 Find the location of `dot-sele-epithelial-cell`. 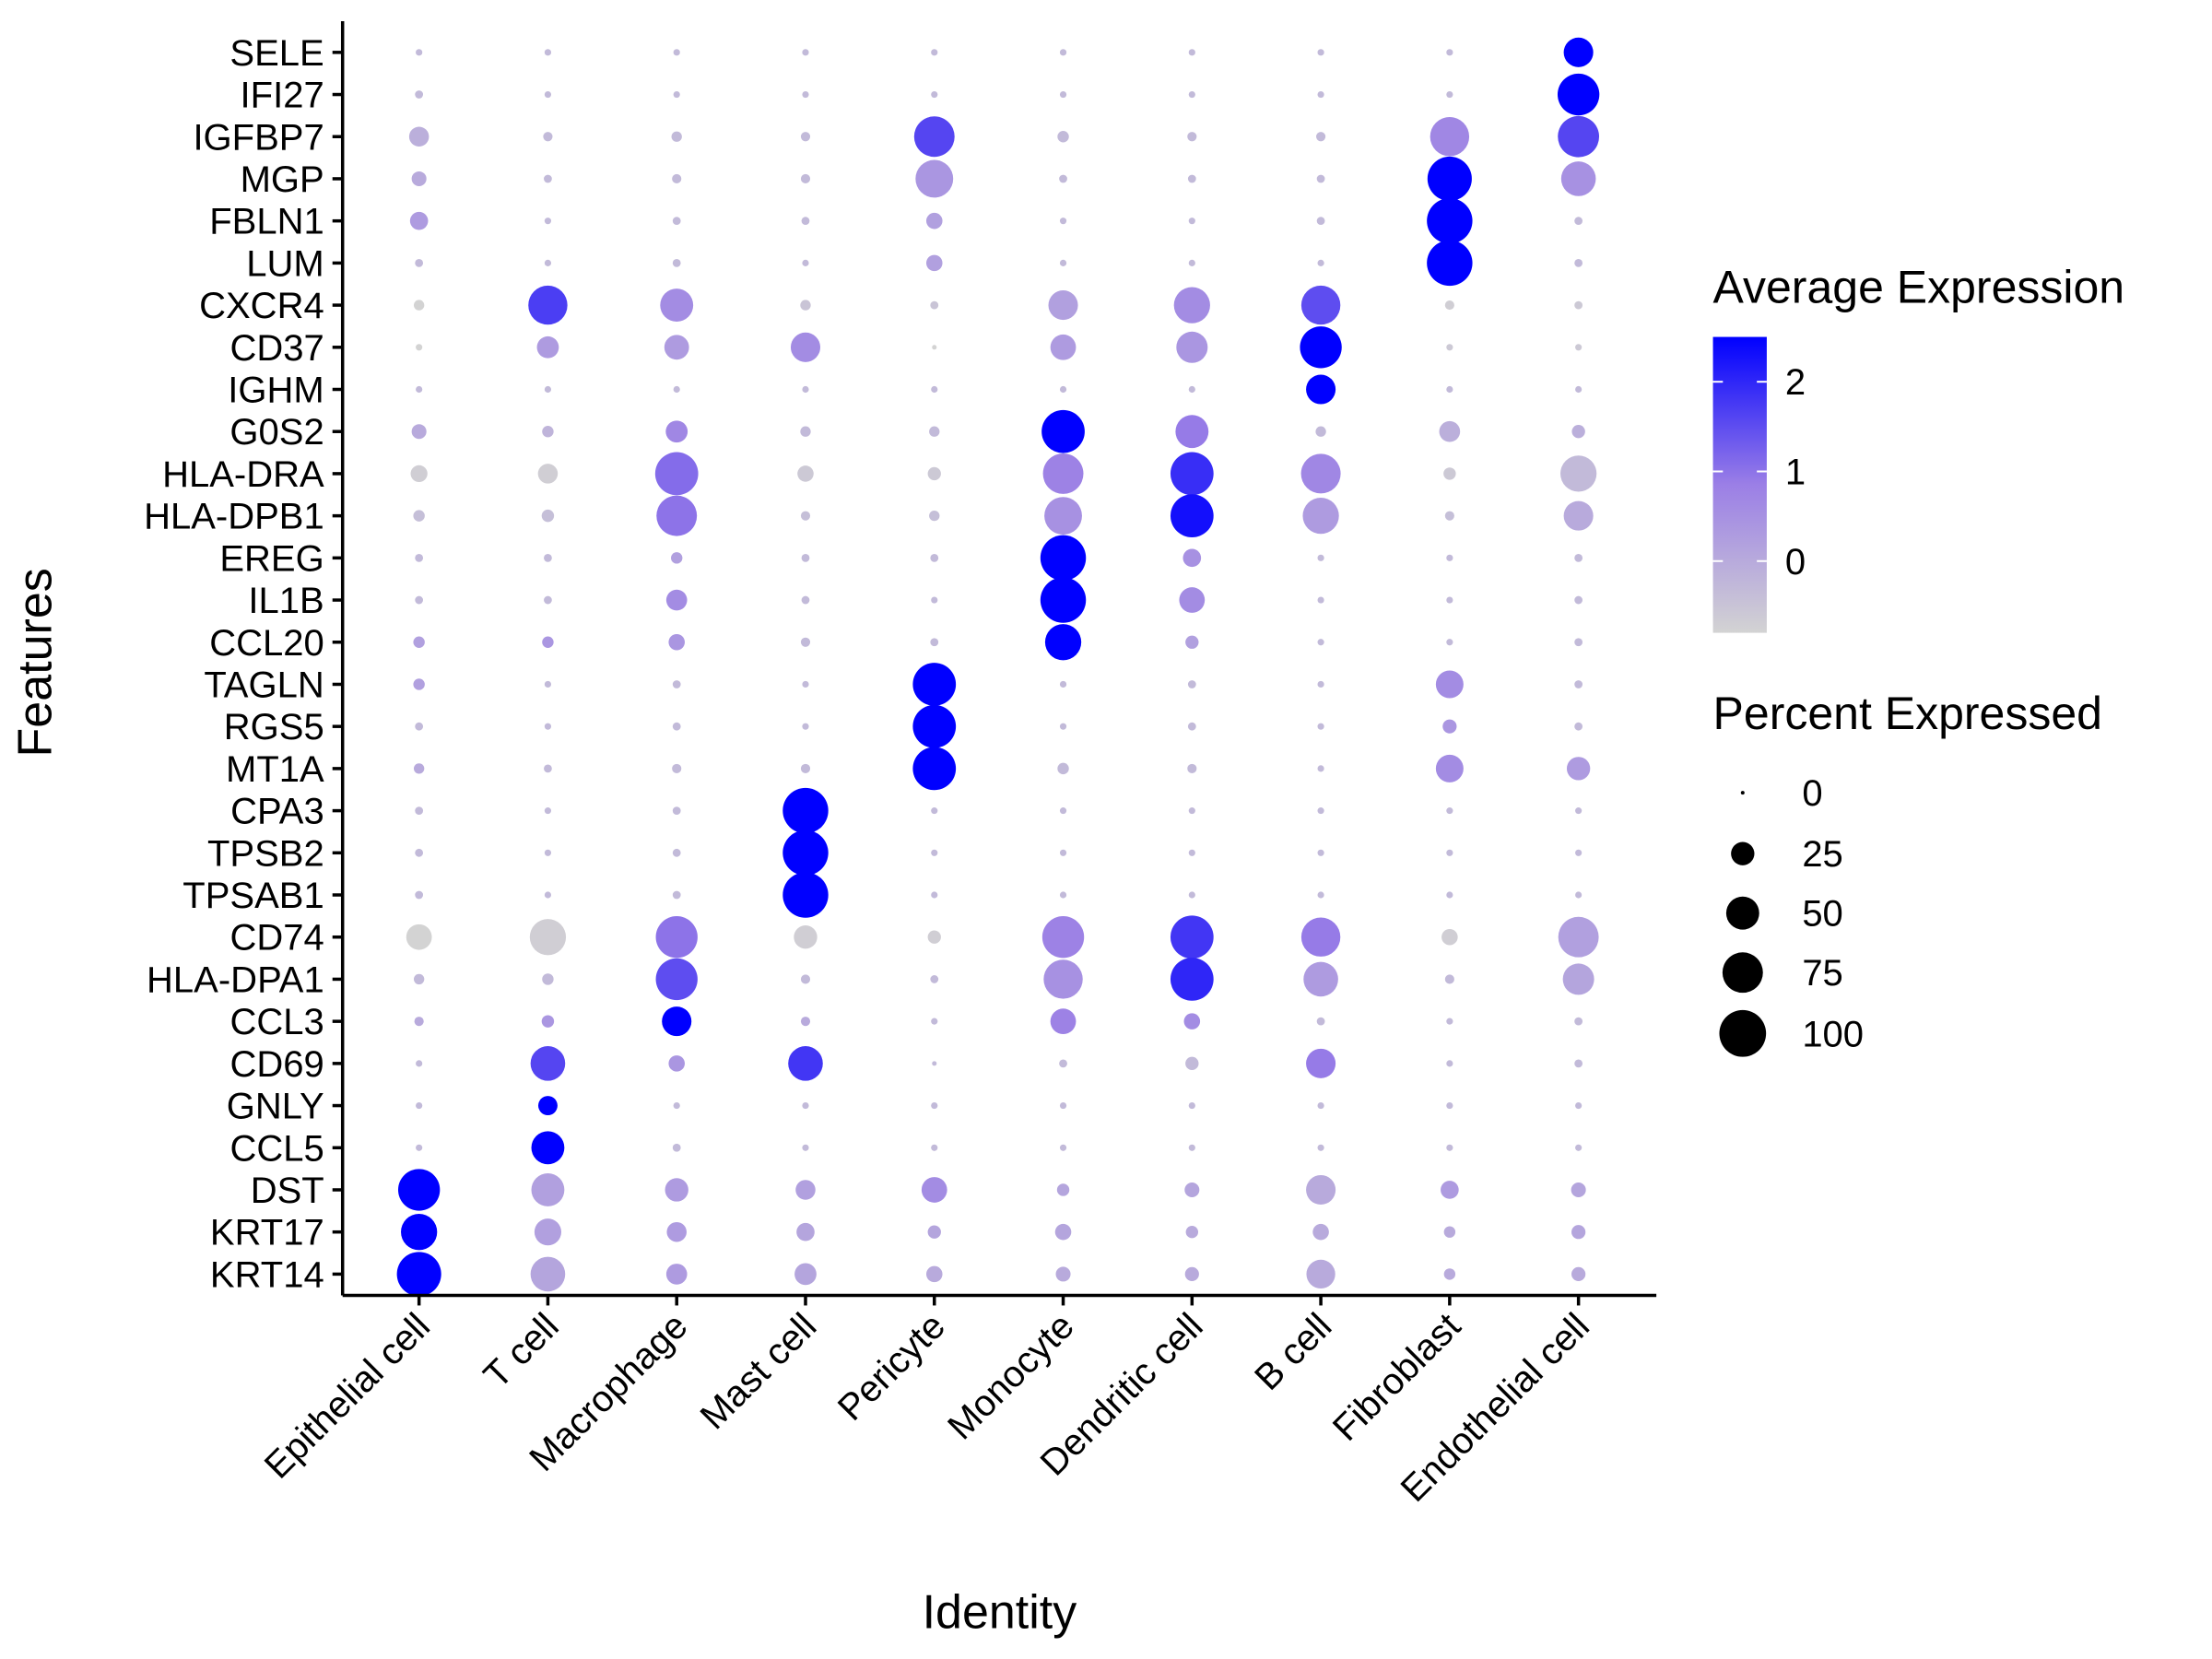

dot-sele-epithelial-cell is located at coordinates (419, 52).